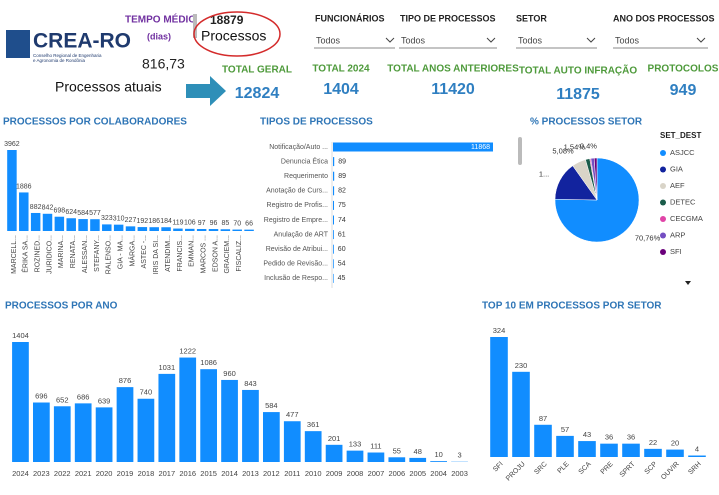 This screenshot has height=495, width=719. What do you see at coordinates (237, 223) in the screenshot?
I see `data-label: 70` at bounding box center [237, 223].